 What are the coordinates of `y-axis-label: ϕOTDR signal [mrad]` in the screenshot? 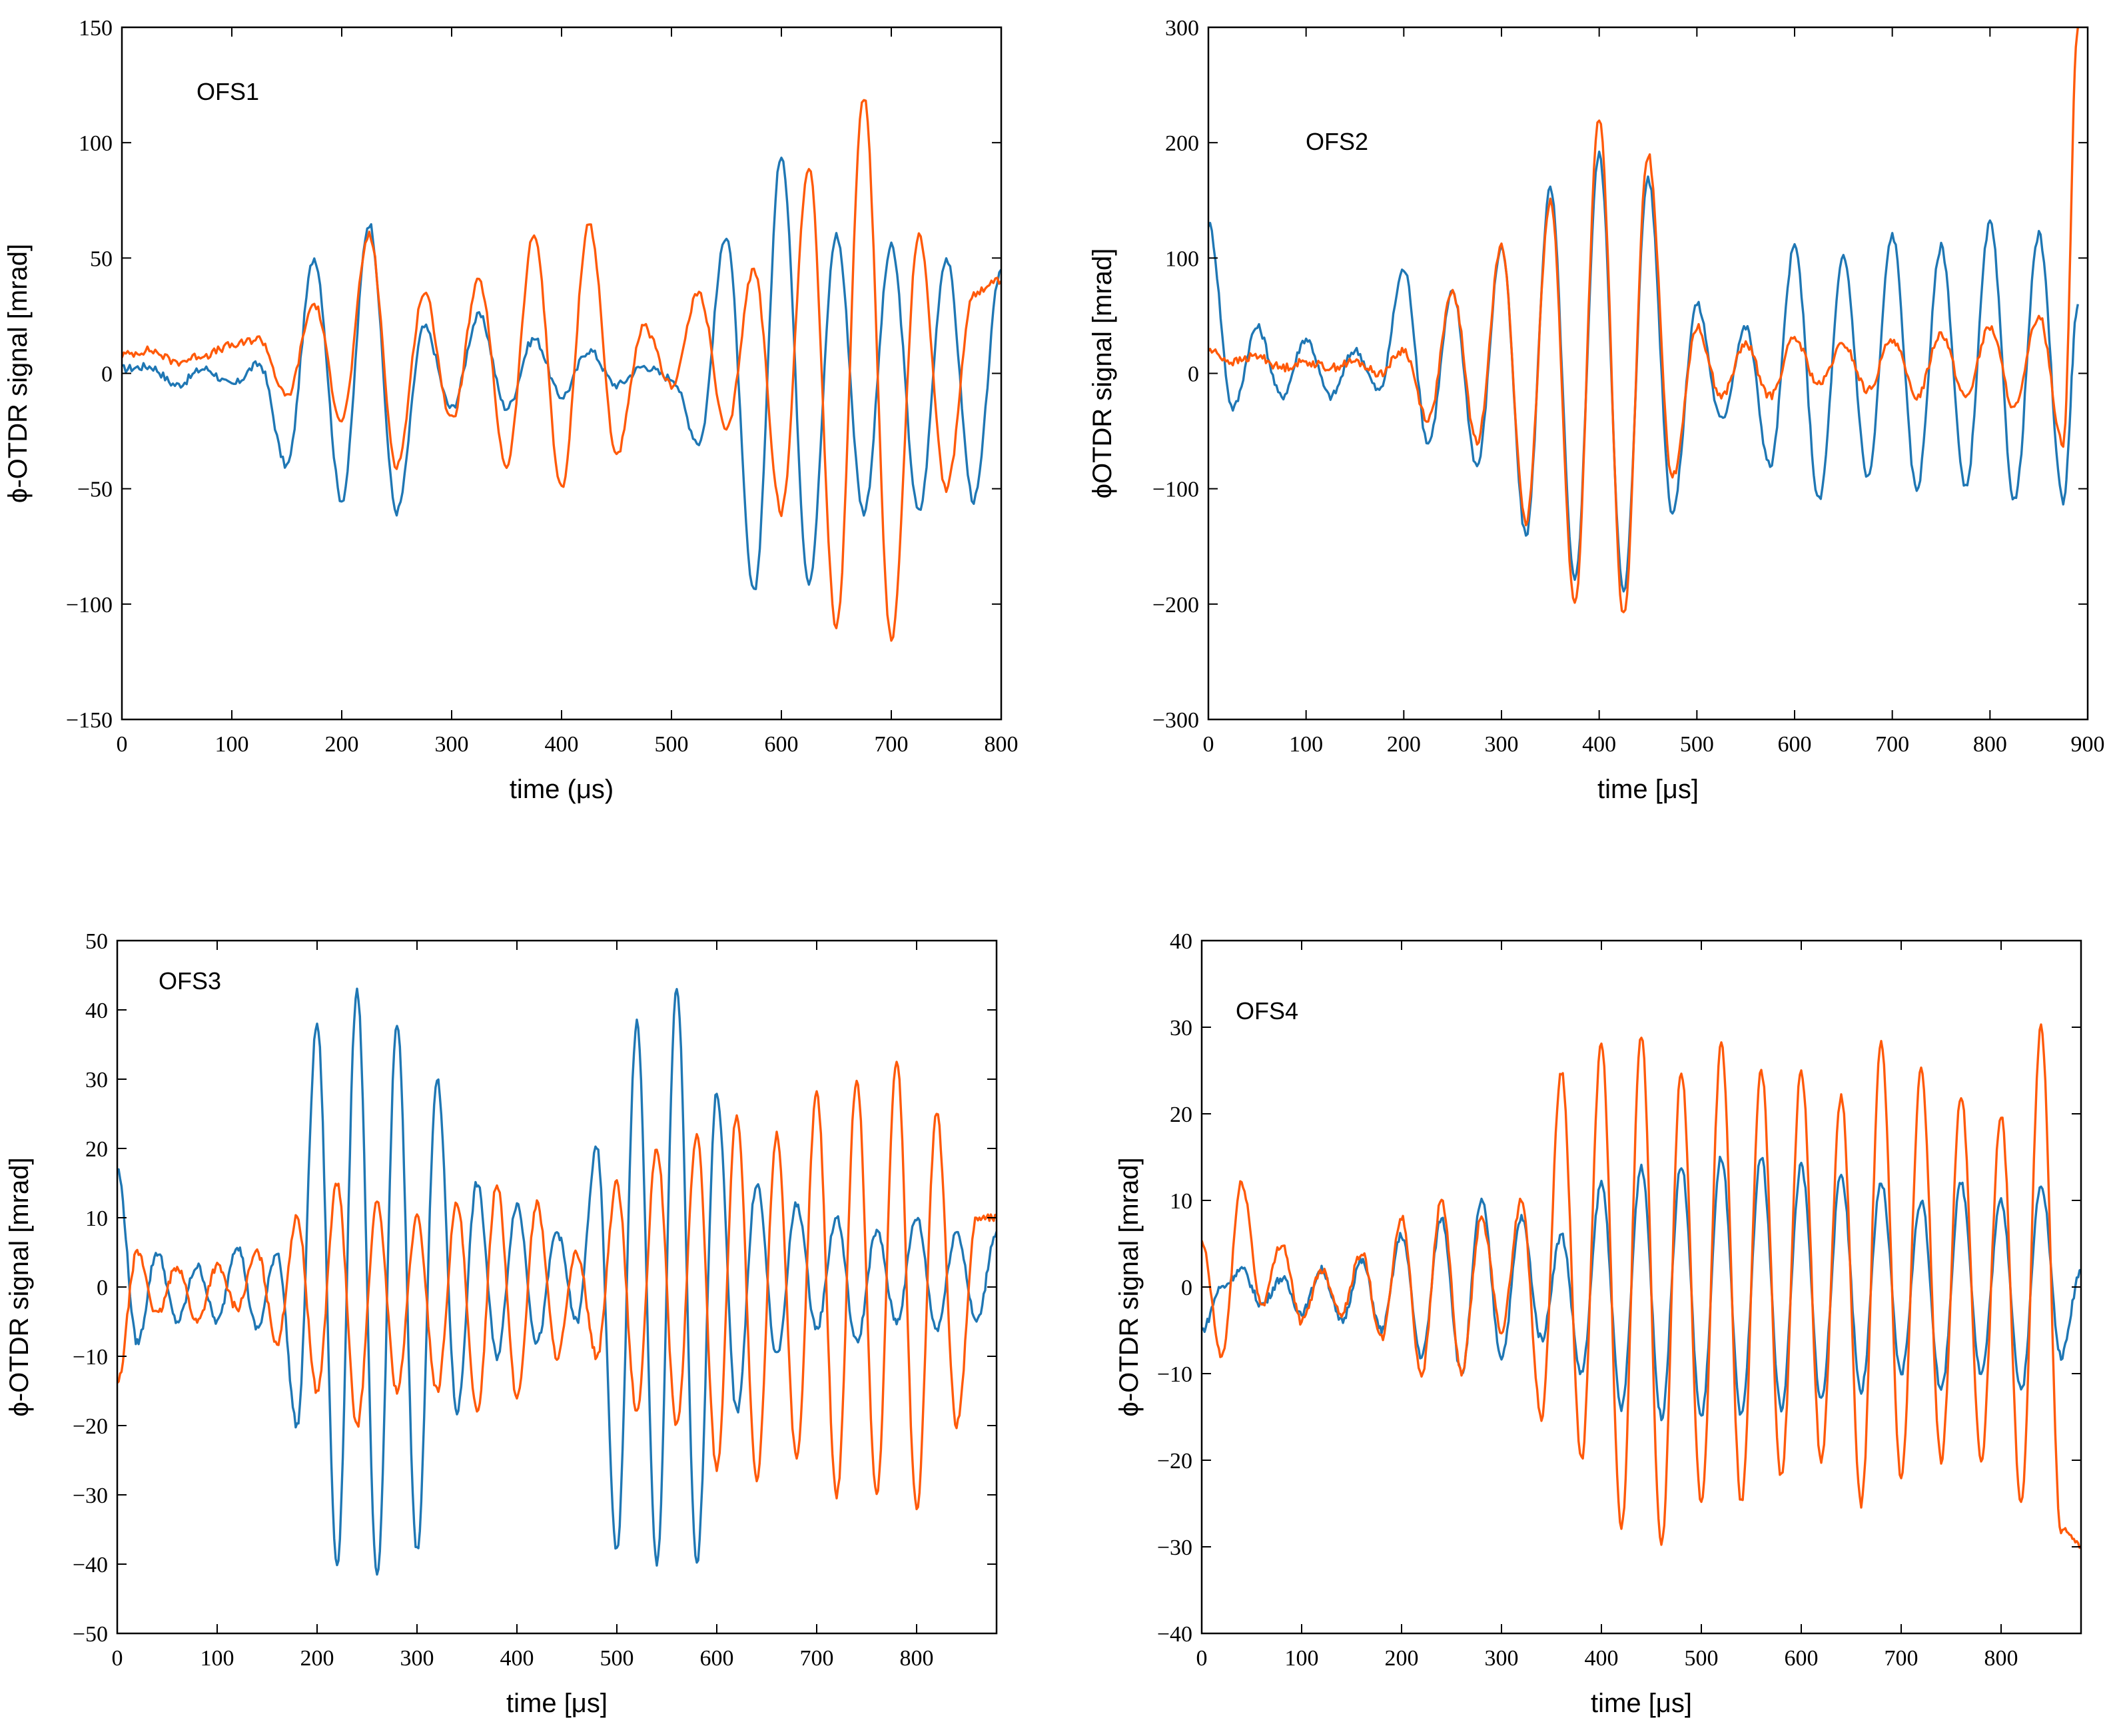 It's located at (1103, 373).